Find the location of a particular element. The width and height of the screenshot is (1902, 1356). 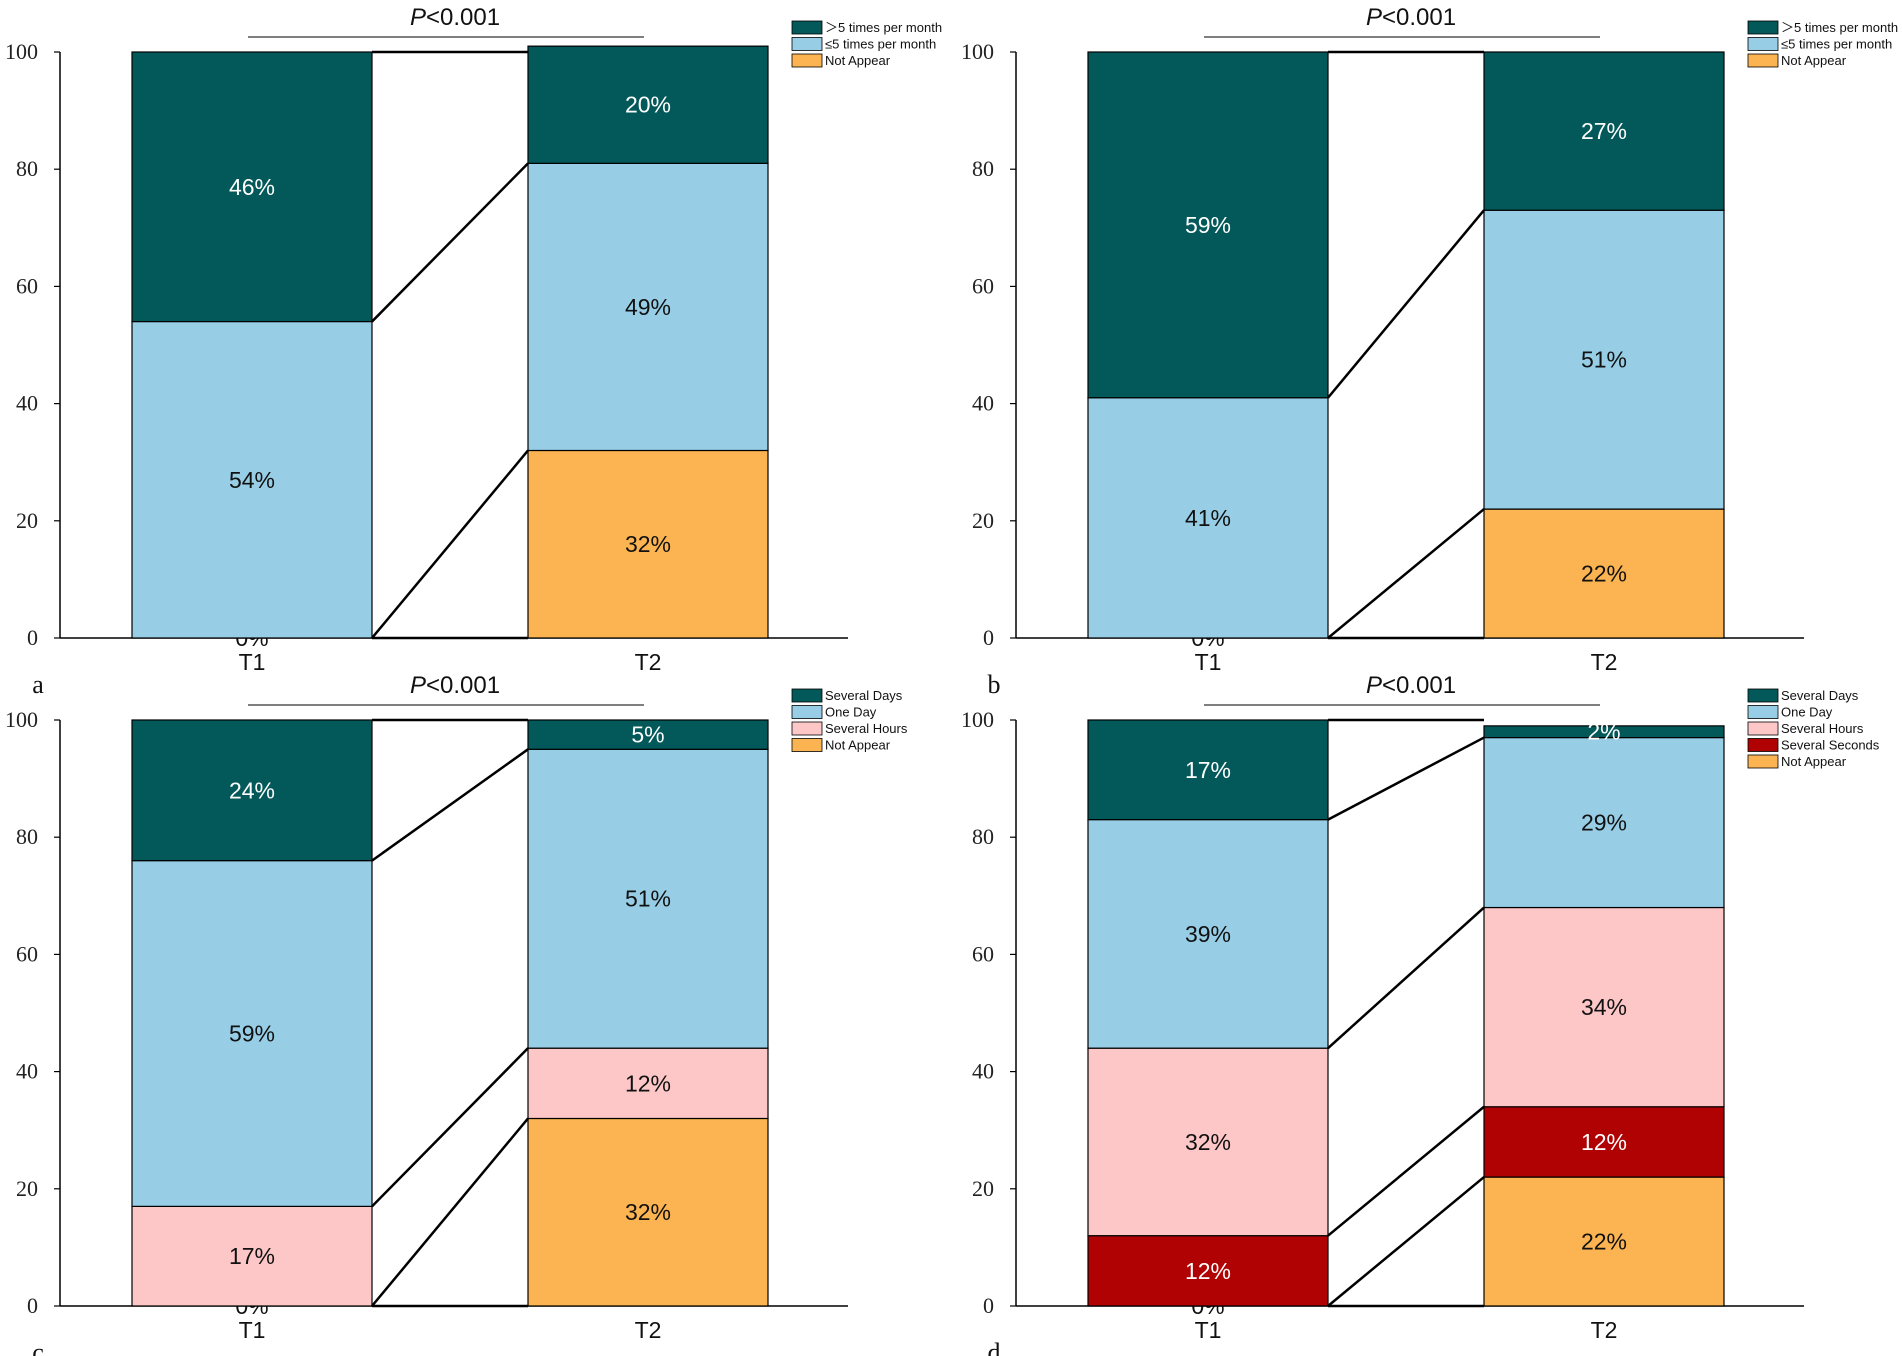

bar-data-label: 46% is located at coordinates (252, 187).